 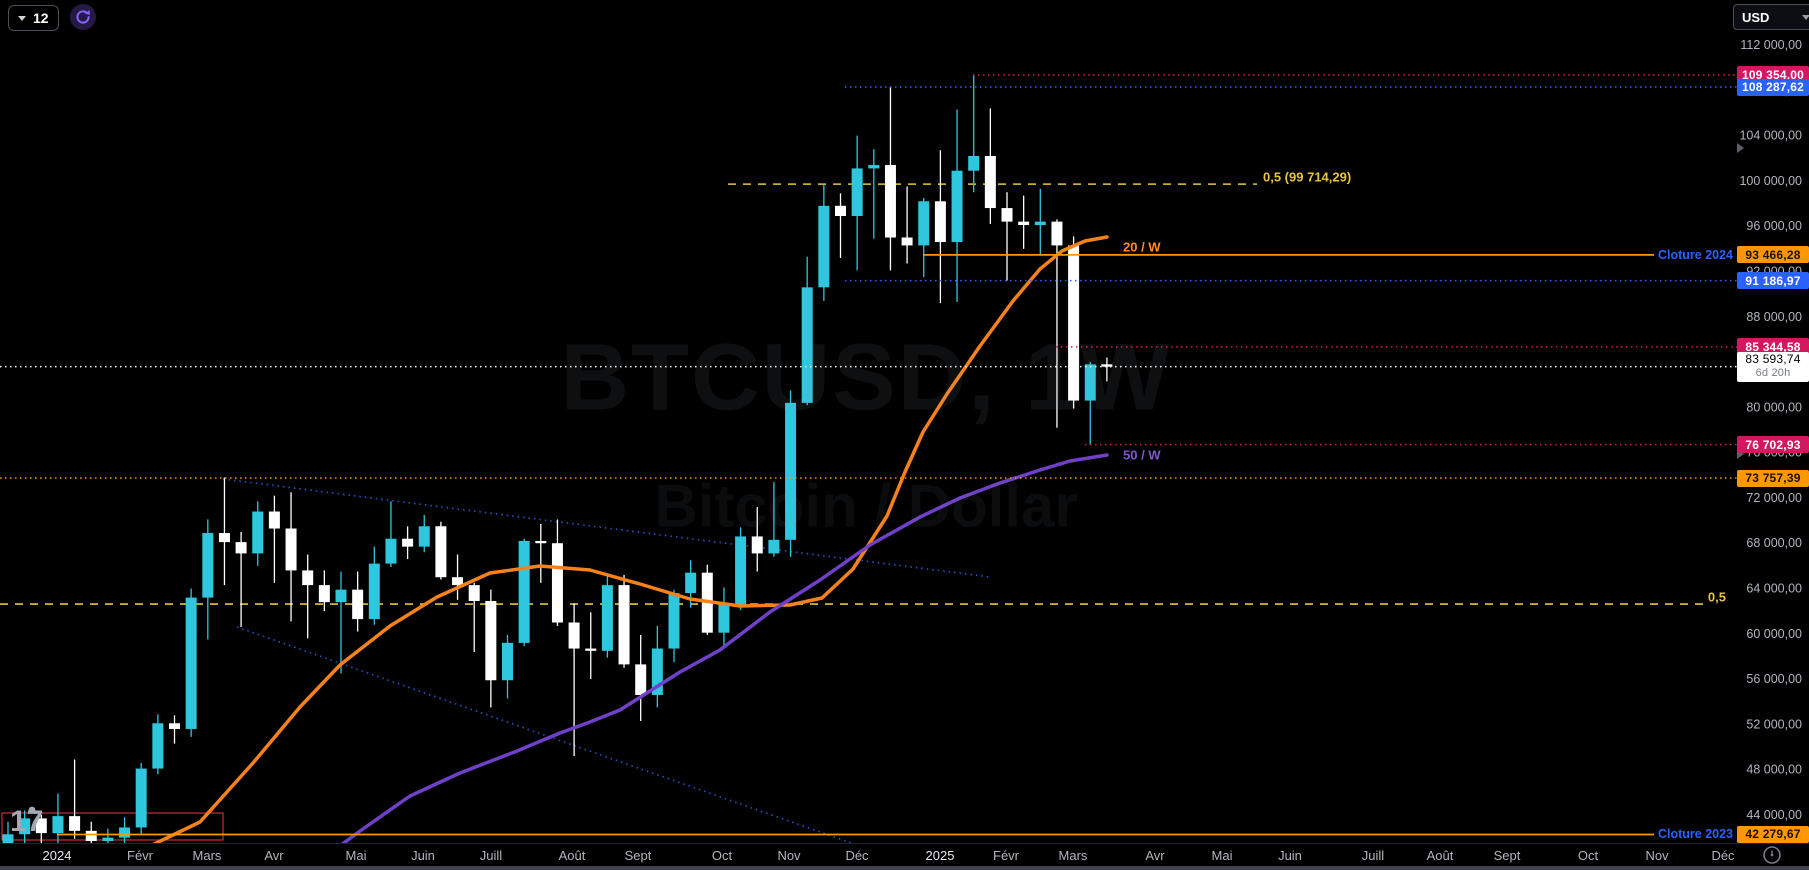 What do you see at coordinates (1773, 834) in the screenshot?
I see `price-badge: 42 279,67` at bounding box center [1773, 834].